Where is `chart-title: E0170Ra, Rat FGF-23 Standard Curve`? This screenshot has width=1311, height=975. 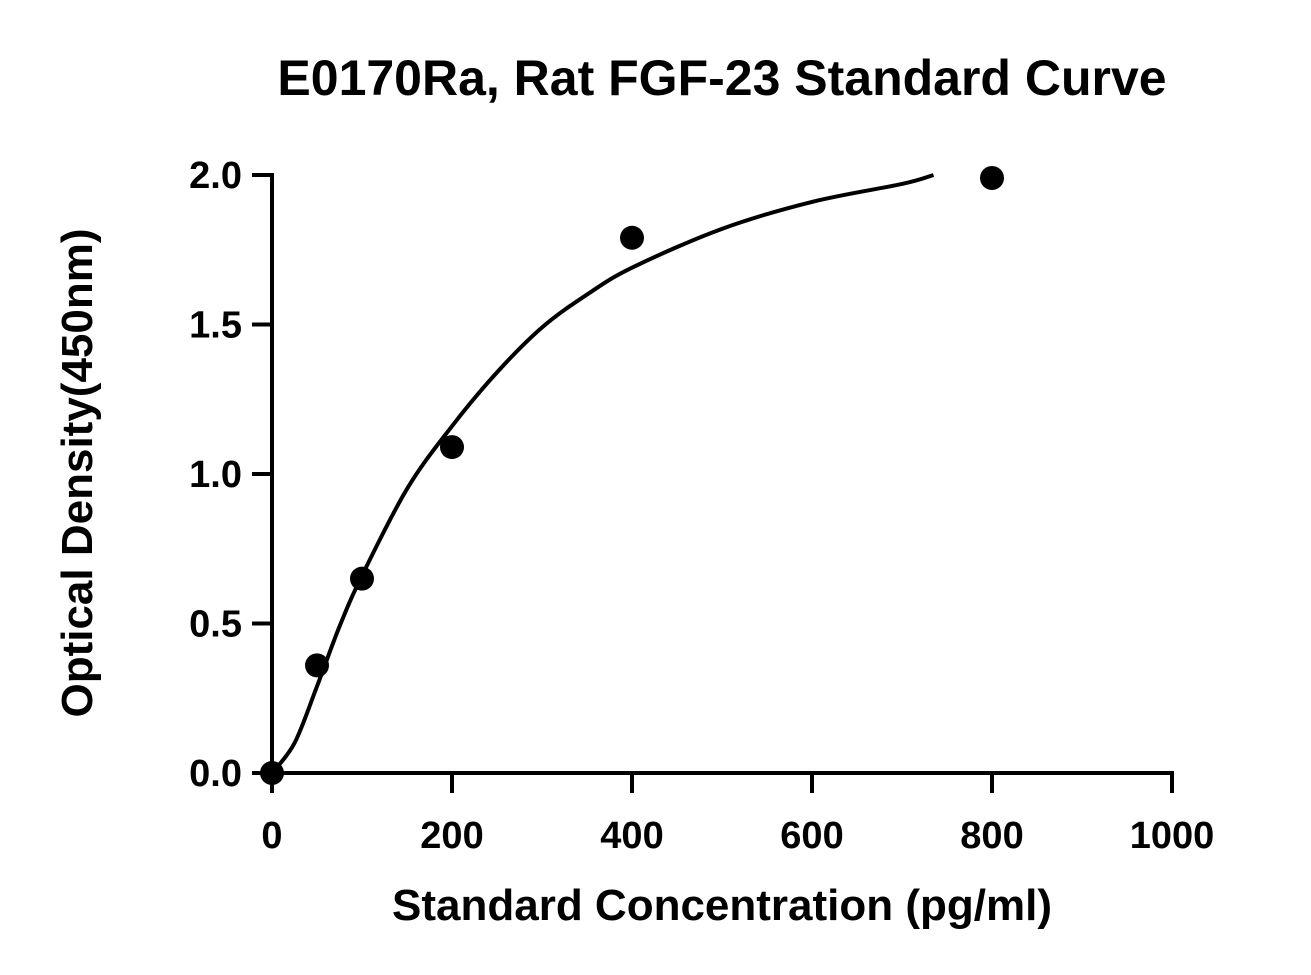
chart-title: E0170Ra, Rat FGF-23 Standard Curve is located at coordinates (721, 78).